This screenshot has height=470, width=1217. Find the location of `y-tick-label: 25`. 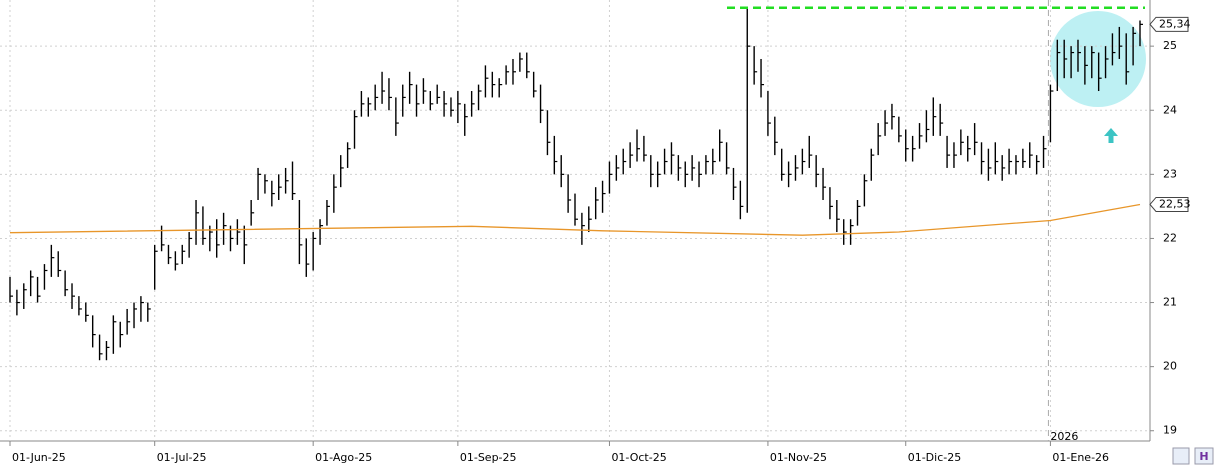

y-tick-label: 25 is located at coordinates (1170, 45).